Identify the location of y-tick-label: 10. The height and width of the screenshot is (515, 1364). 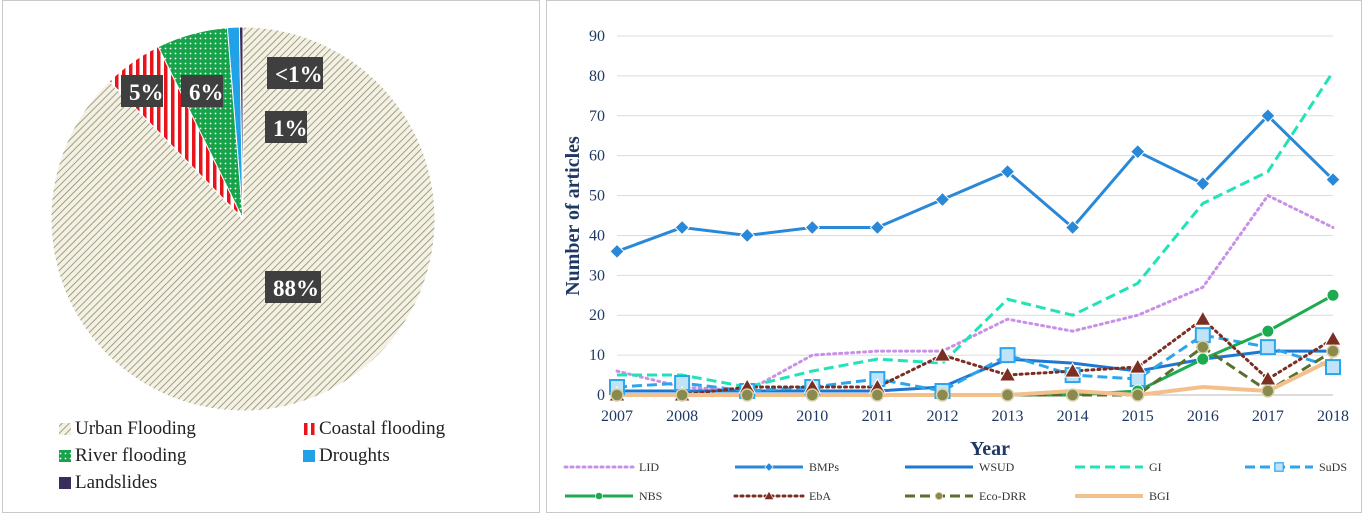
(597, 355).